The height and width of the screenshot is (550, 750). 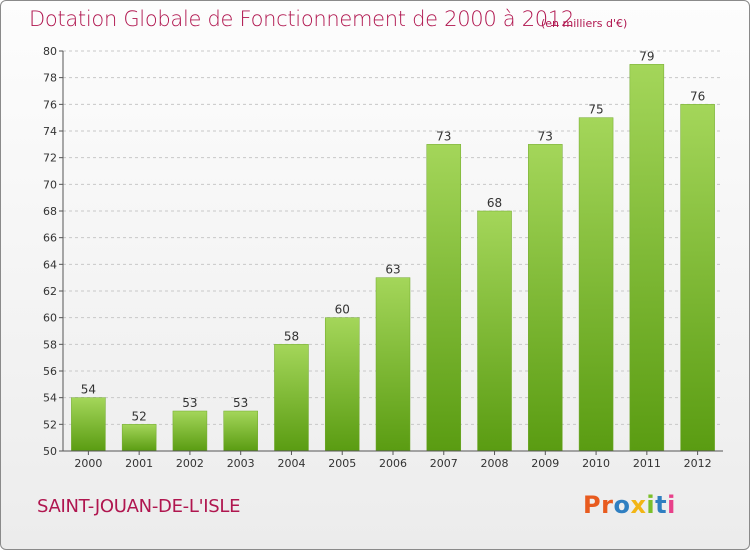 I want to click on bar-2004, so click(x=291, y=398).